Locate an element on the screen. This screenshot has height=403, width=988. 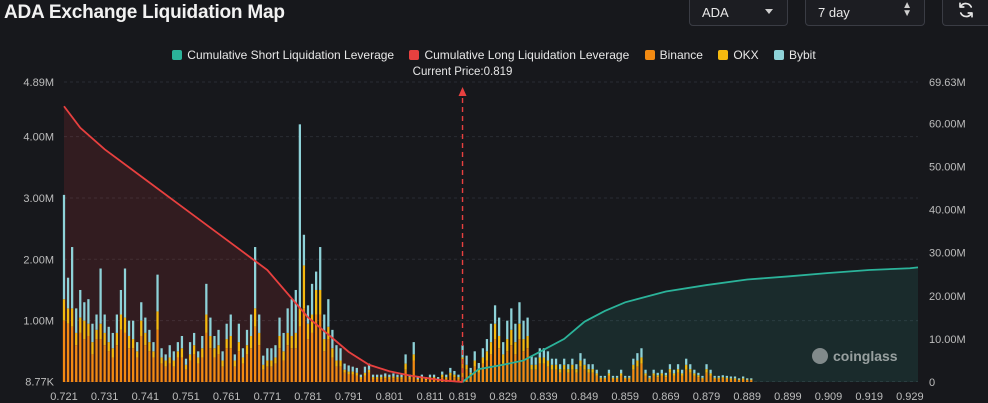
legend-swatch-okx is located at coordinates (723, 55).